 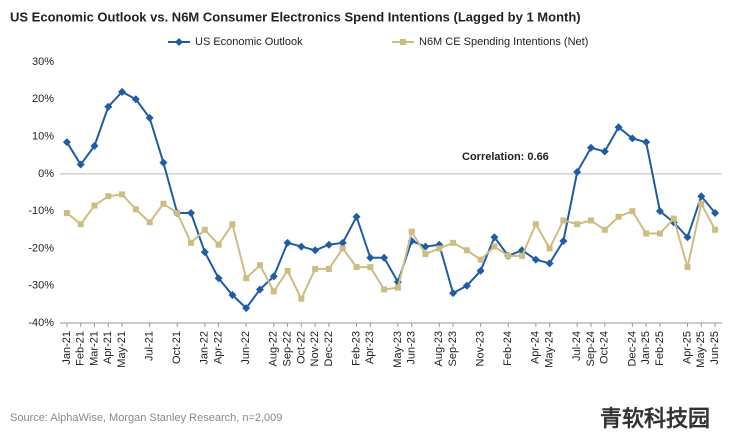 I want to click on y-tick-label: 20%, so click(x=43, y=99).